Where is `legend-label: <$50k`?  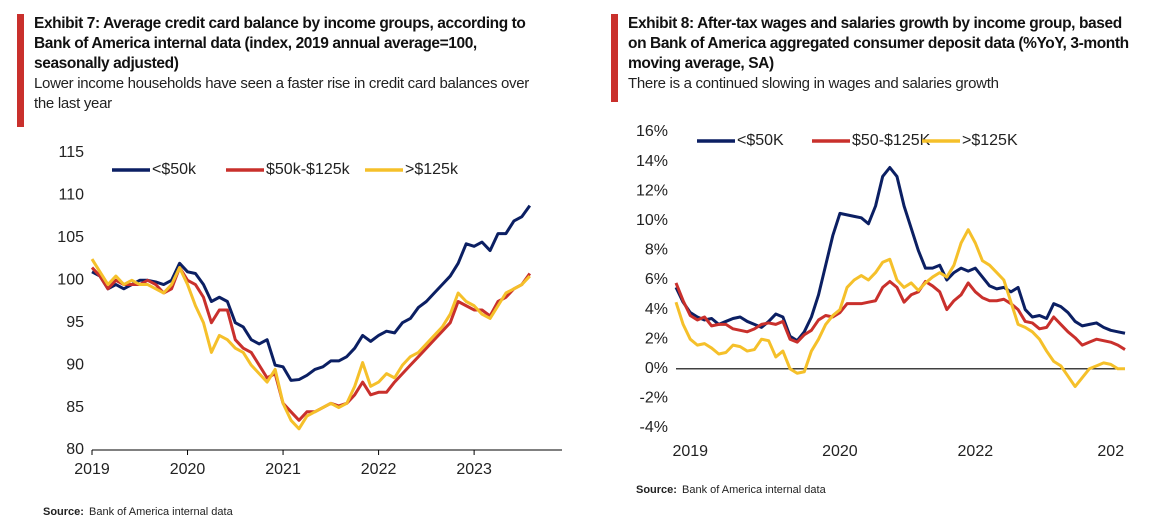 legend-label: <$50k is located at coordinates (174, 169).